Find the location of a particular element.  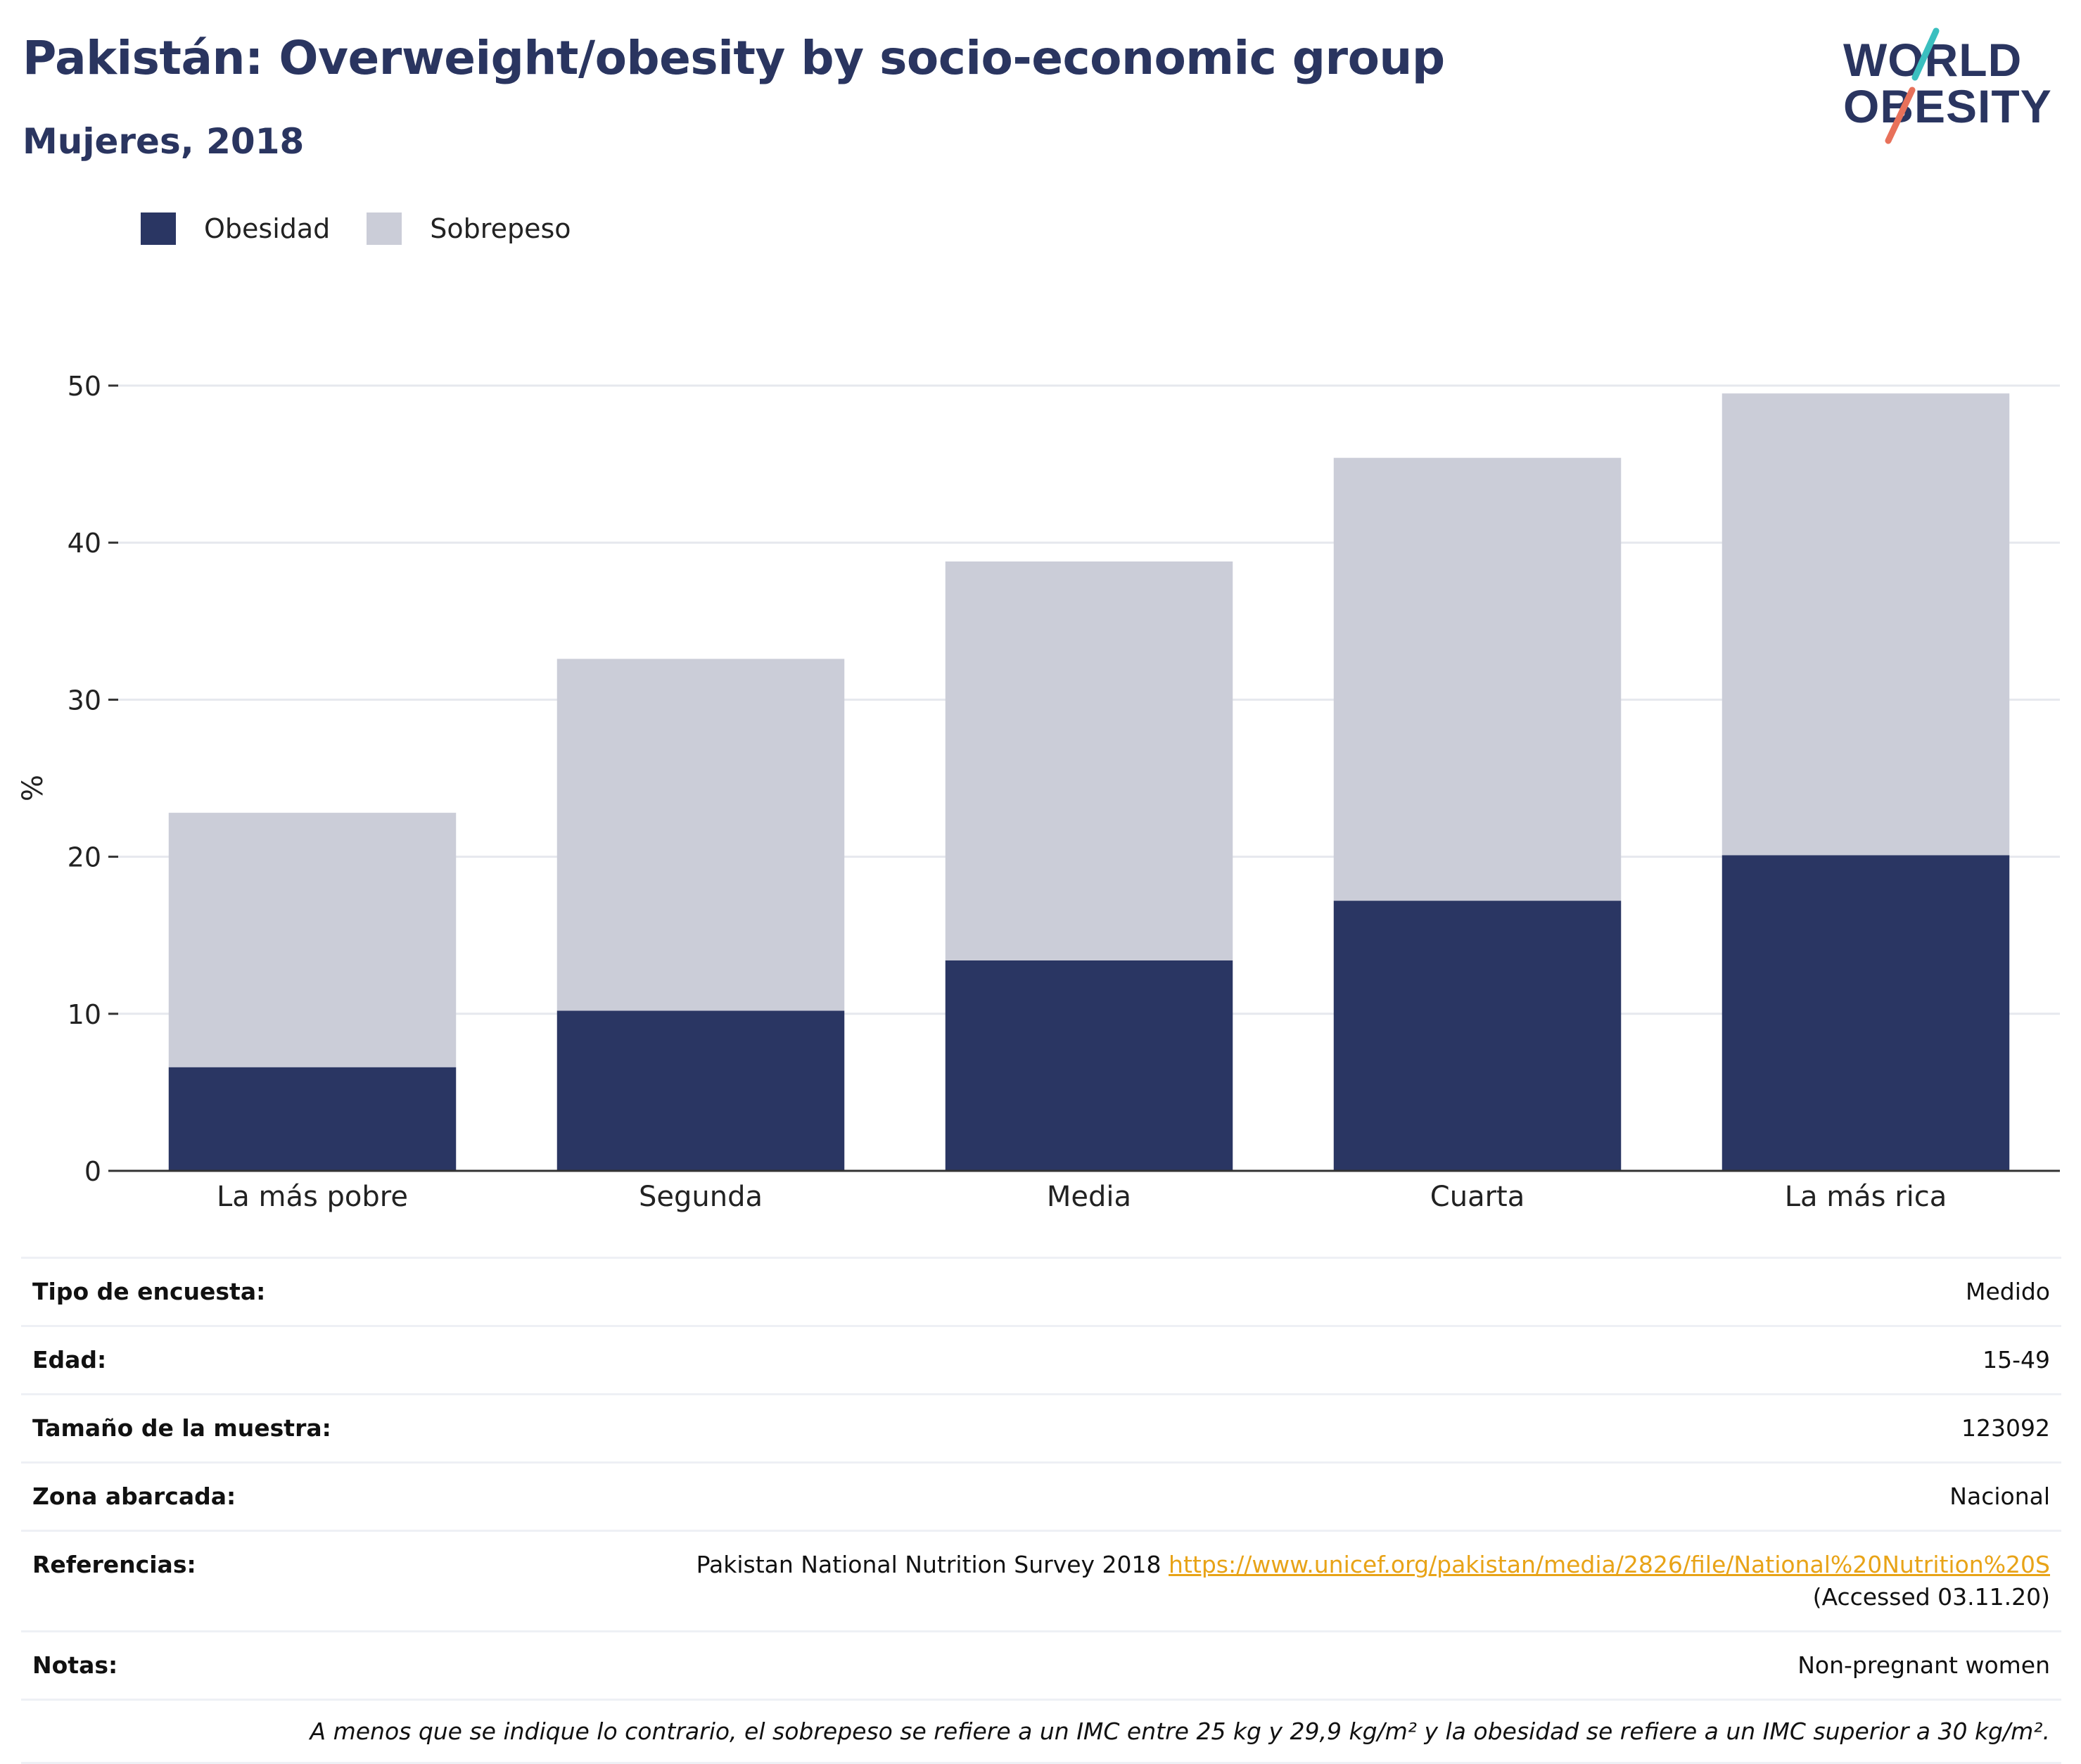

x-tick-label: Media is located at coordinates (1089, 1197).